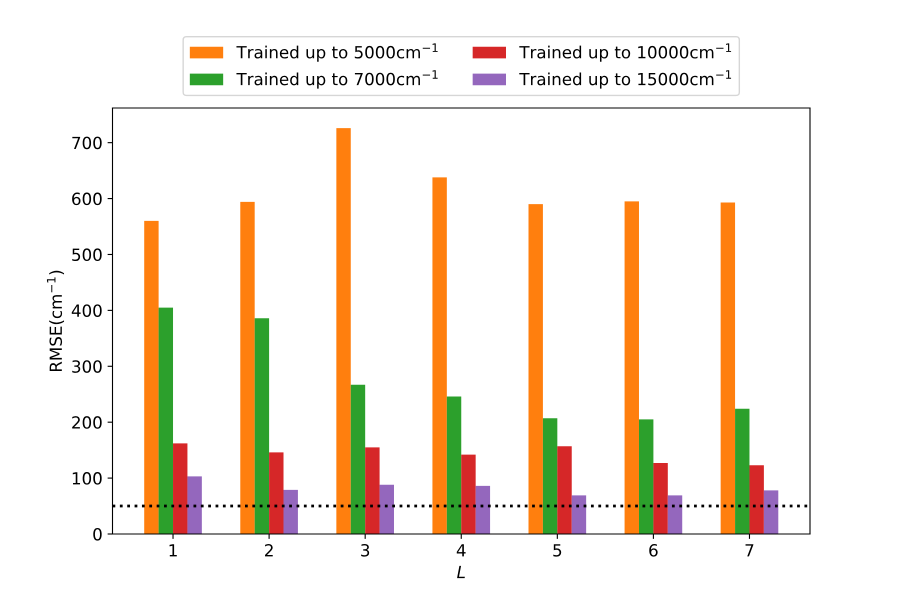  I want to click on x-tick-label: 1, so click(173, 550).